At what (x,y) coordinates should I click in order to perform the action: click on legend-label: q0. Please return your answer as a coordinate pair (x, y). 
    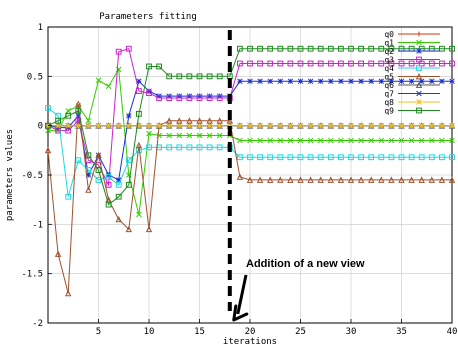
    Looking at the image, I should click on (389, 34).